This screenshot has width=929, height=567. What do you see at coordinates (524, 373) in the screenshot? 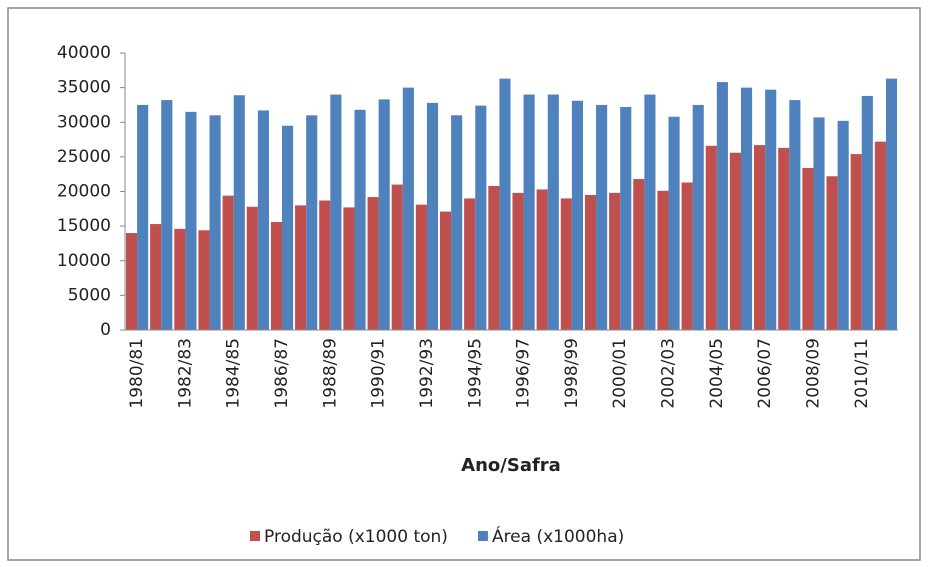
I see `x-tick-label: 1996/97` at bounding box center [524, 373].